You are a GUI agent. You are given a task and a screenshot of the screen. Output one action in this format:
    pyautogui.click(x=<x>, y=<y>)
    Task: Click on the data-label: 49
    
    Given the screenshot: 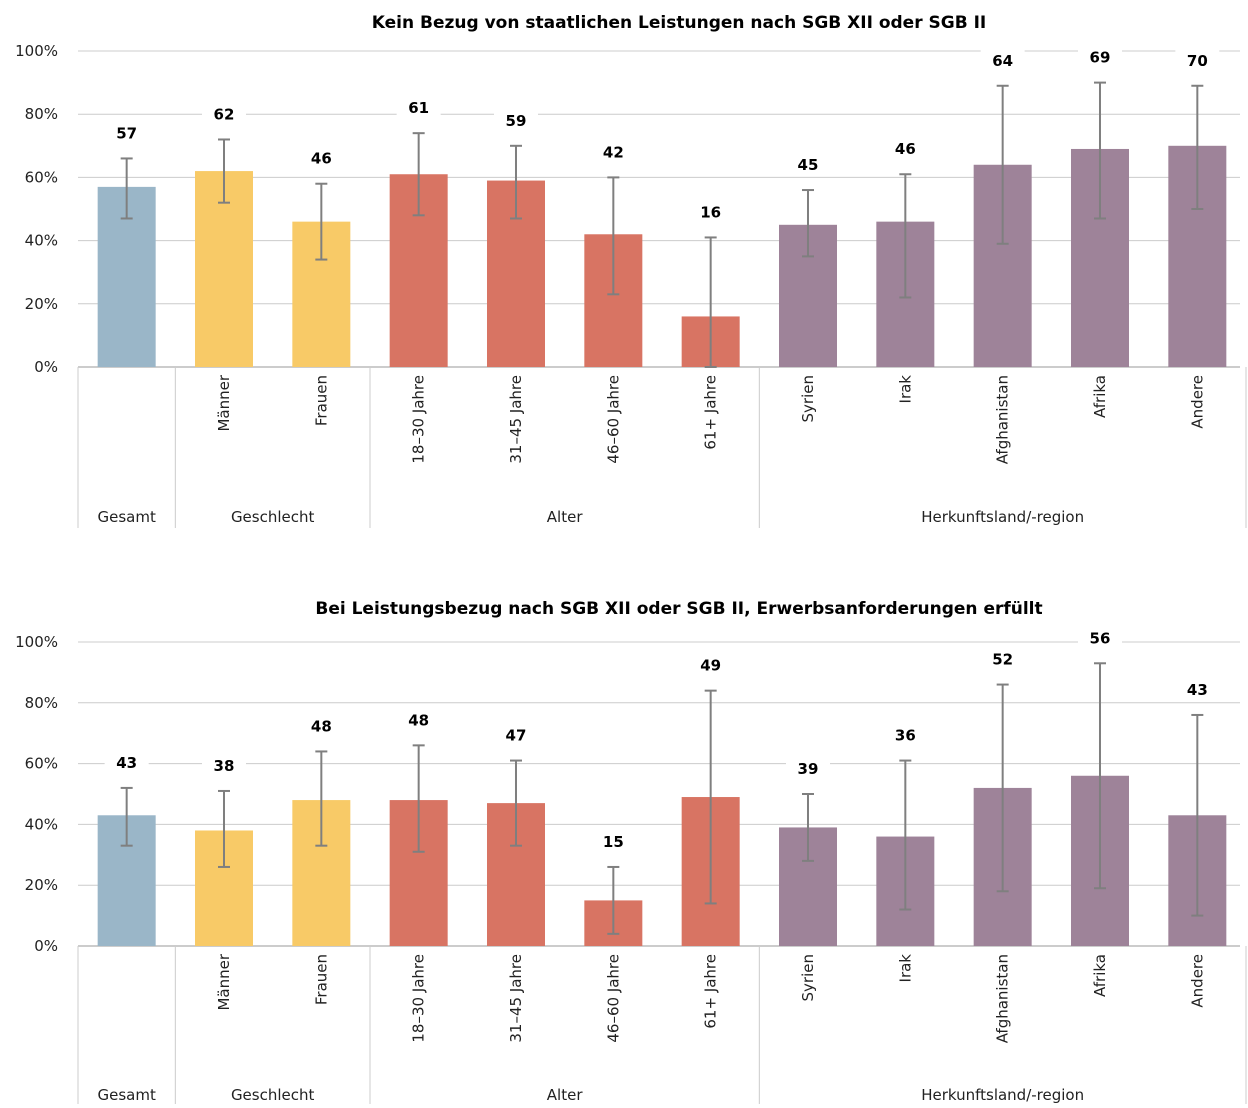 What is the action you would take?
    pyautogui.click(x=710, y=666)
    